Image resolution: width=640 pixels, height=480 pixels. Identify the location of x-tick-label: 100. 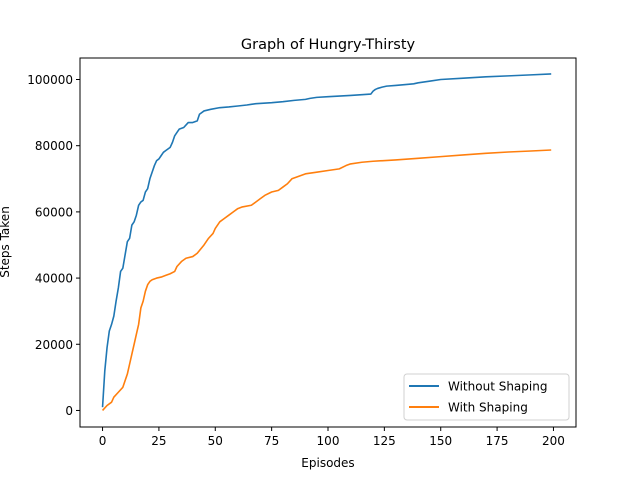
(328, 441).